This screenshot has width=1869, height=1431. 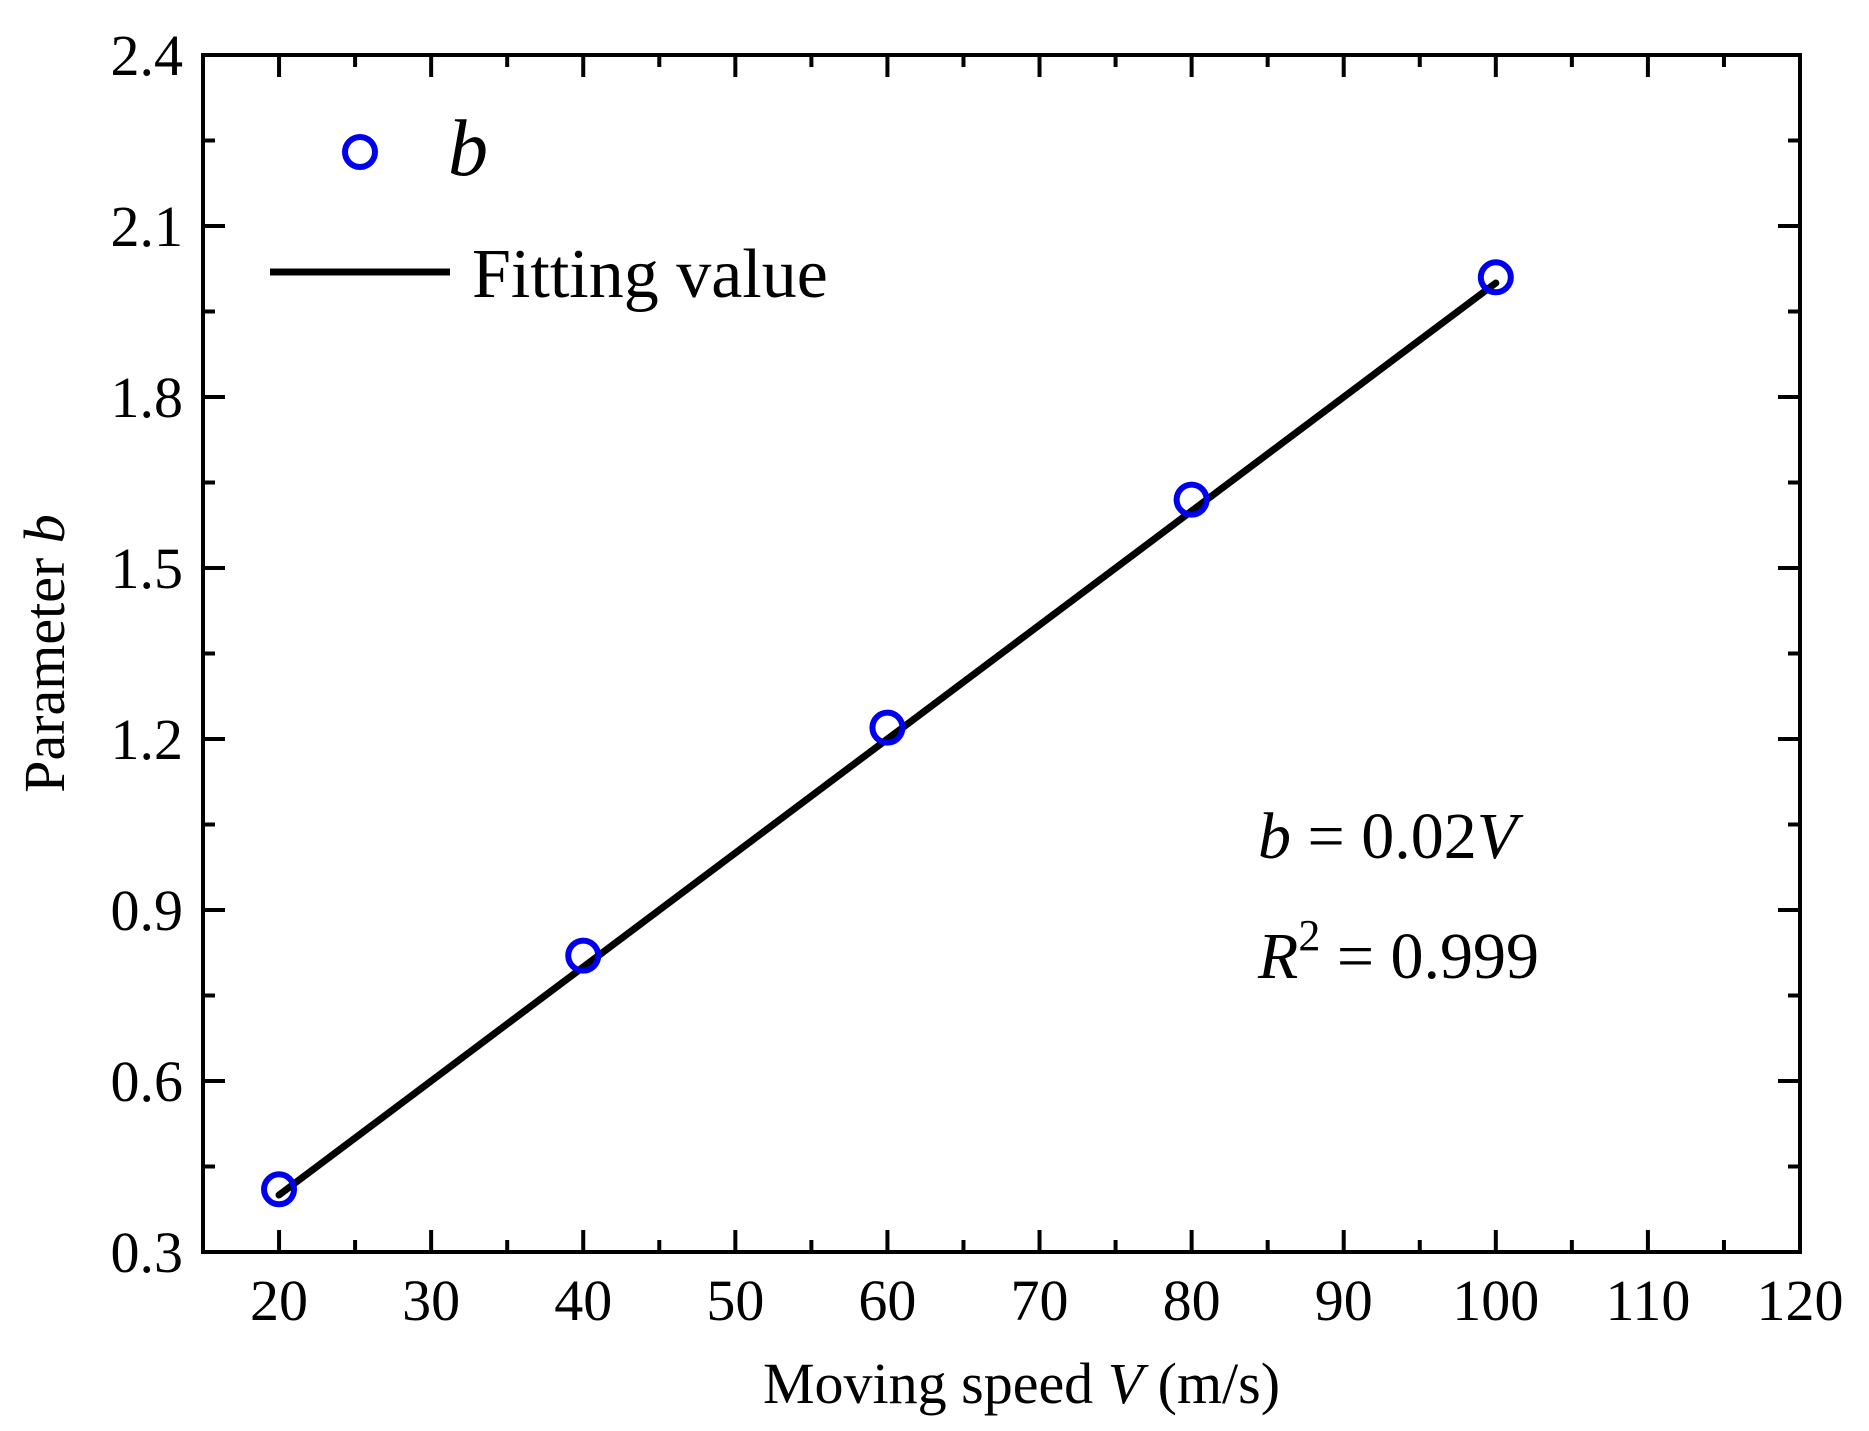 I want to click on x-tick-label: 30, so click(x=431, y=1300).